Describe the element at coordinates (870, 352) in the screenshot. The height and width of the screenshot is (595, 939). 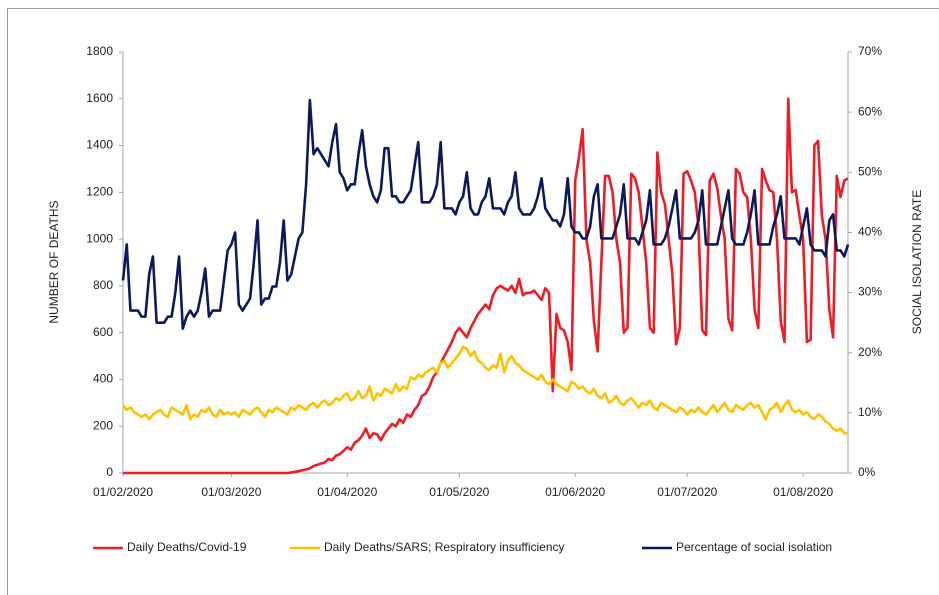
I see `y2-tick-label: 20%` at that location.